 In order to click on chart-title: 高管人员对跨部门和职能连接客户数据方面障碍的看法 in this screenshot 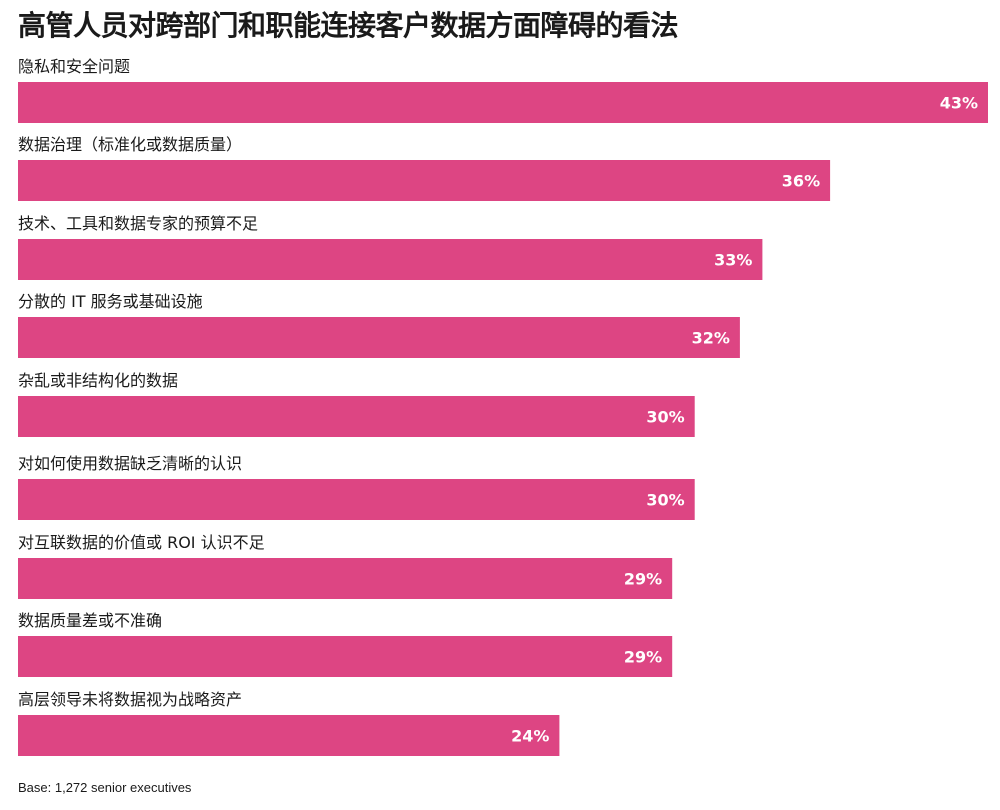, I will do `click(348, 25)`.